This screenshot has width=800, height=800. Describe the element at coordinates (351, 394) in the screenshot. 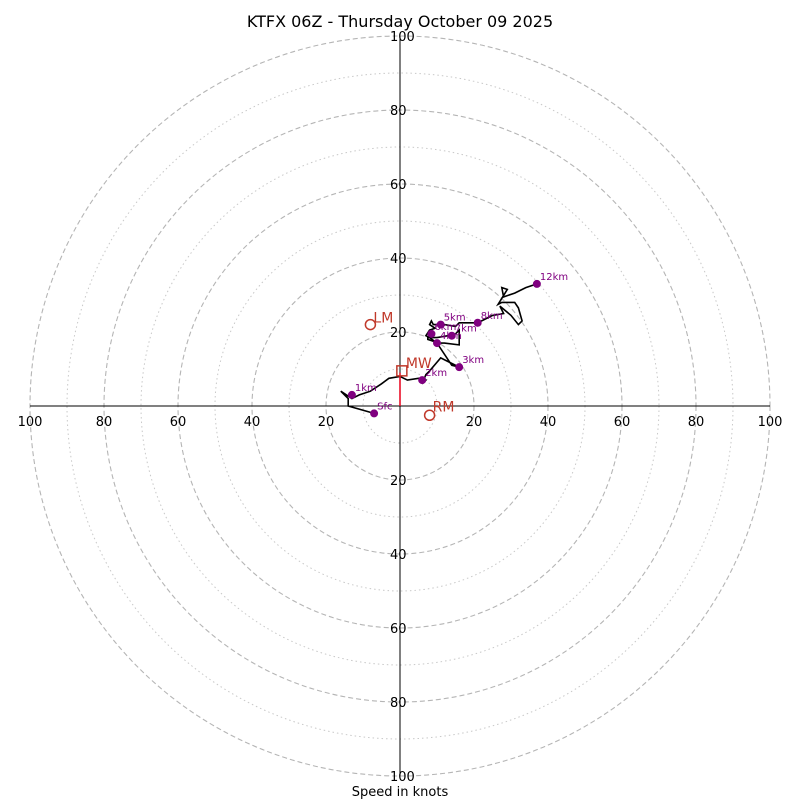

I see `height-marker-1km` at that location.